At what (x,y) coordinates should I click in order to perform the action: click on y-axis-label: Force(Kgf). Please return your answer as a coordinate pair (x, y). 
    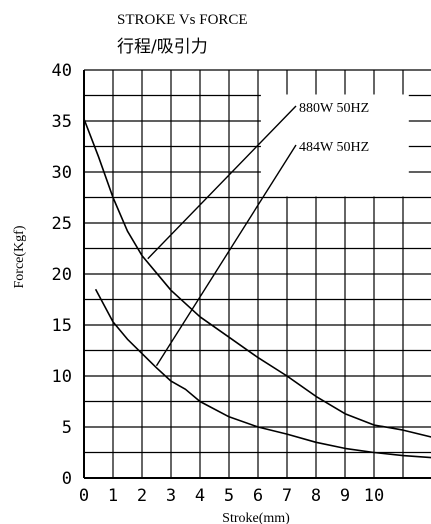
    Looking at the image, I should click on (19, 256).